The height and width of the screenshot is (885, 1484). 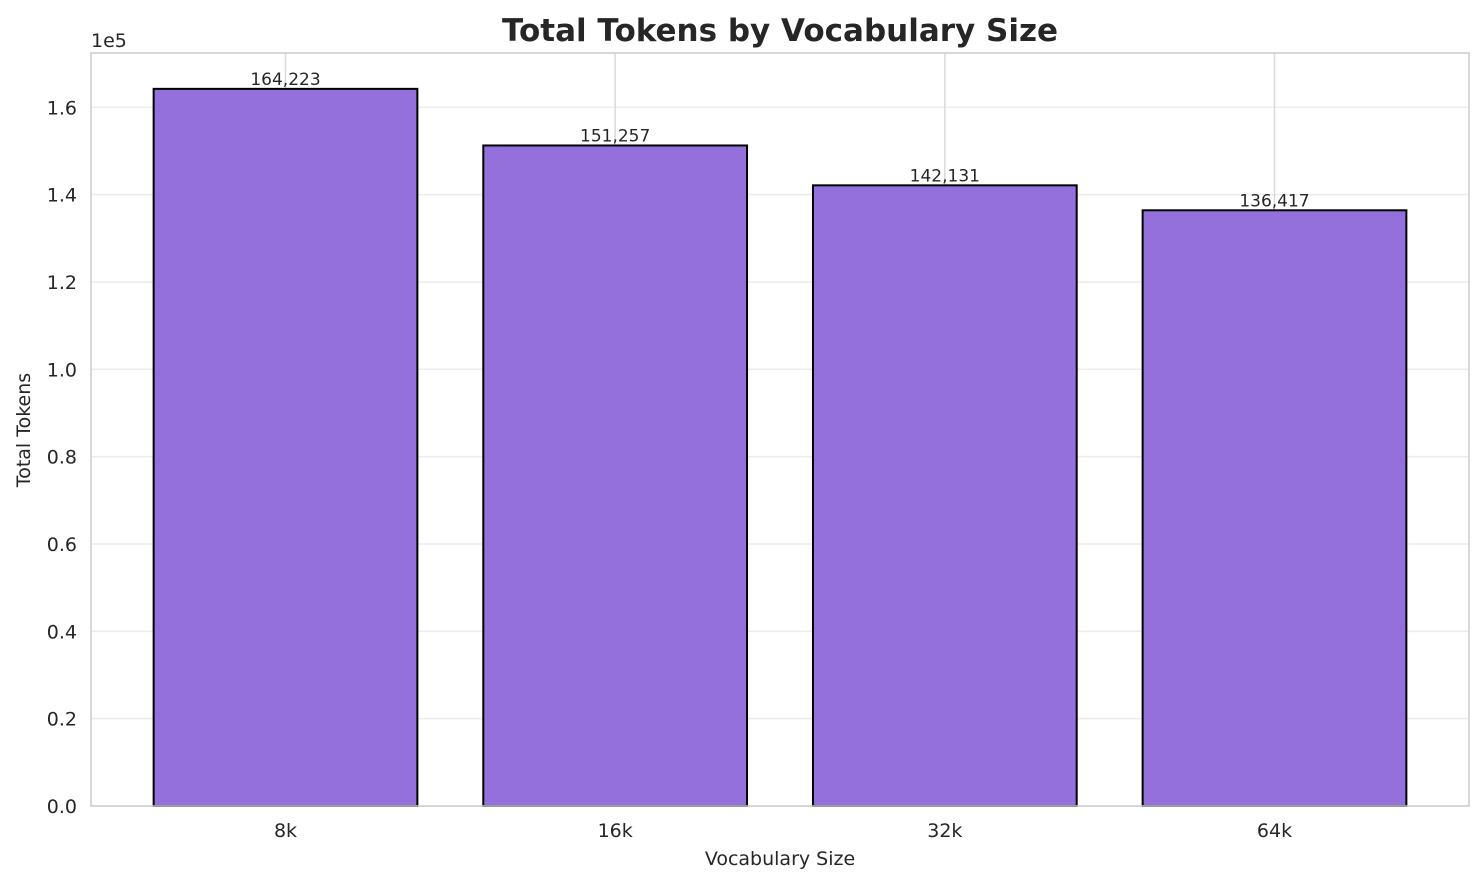 What do you see at coordinates (944, 495) in the screenshot?
I see `bar-32k` at bounding box center [944, 495].